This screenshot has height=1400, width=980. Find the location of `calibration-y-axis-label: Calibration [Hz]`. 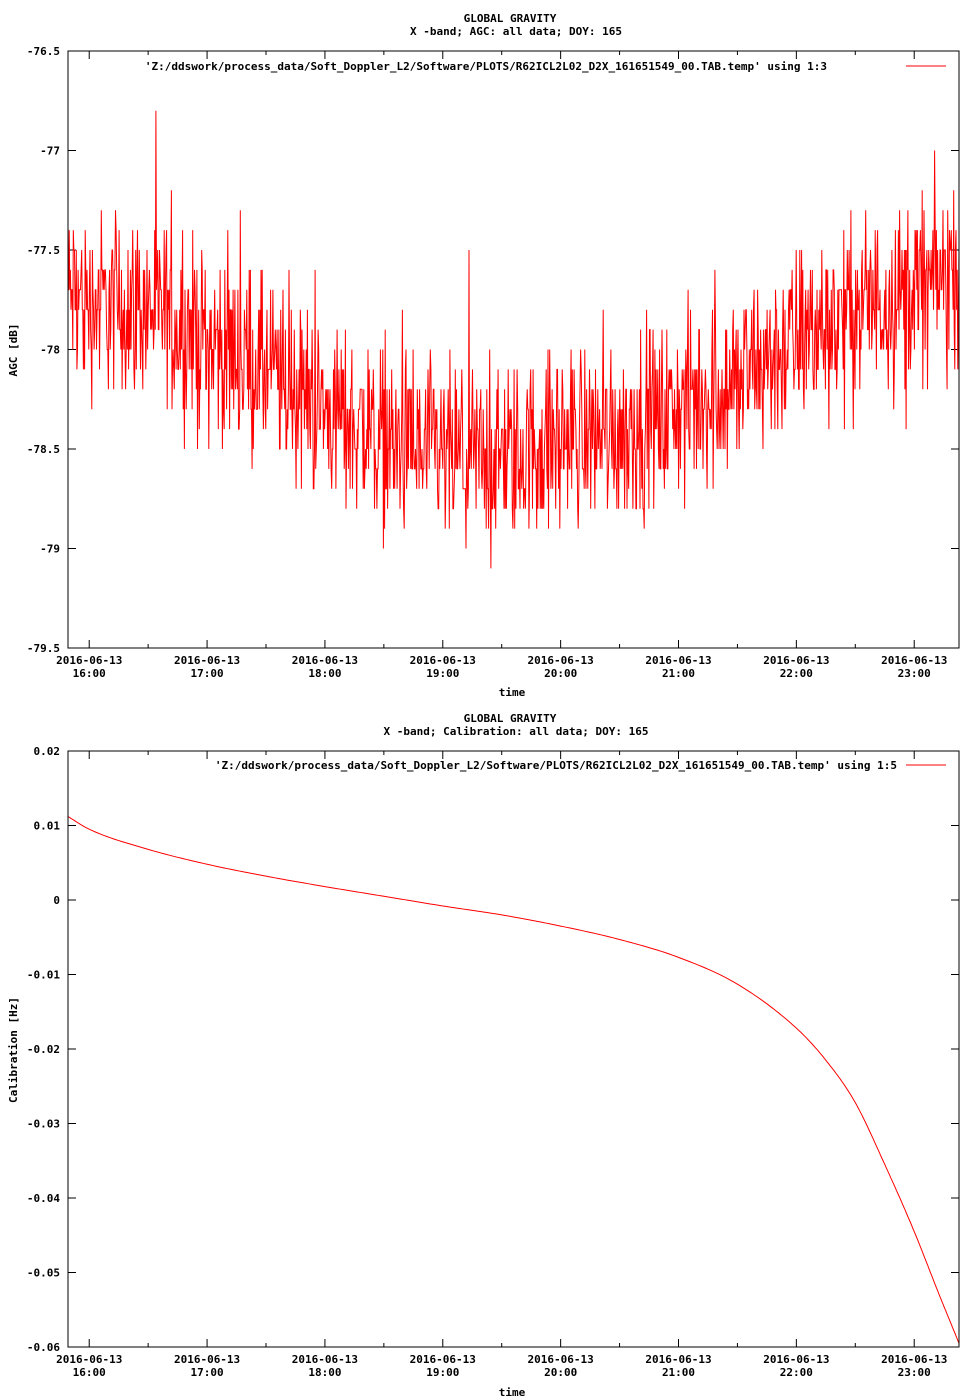

calibration-y-axis-label: Calibration [Hz] is located at coordinates (13, 1050).